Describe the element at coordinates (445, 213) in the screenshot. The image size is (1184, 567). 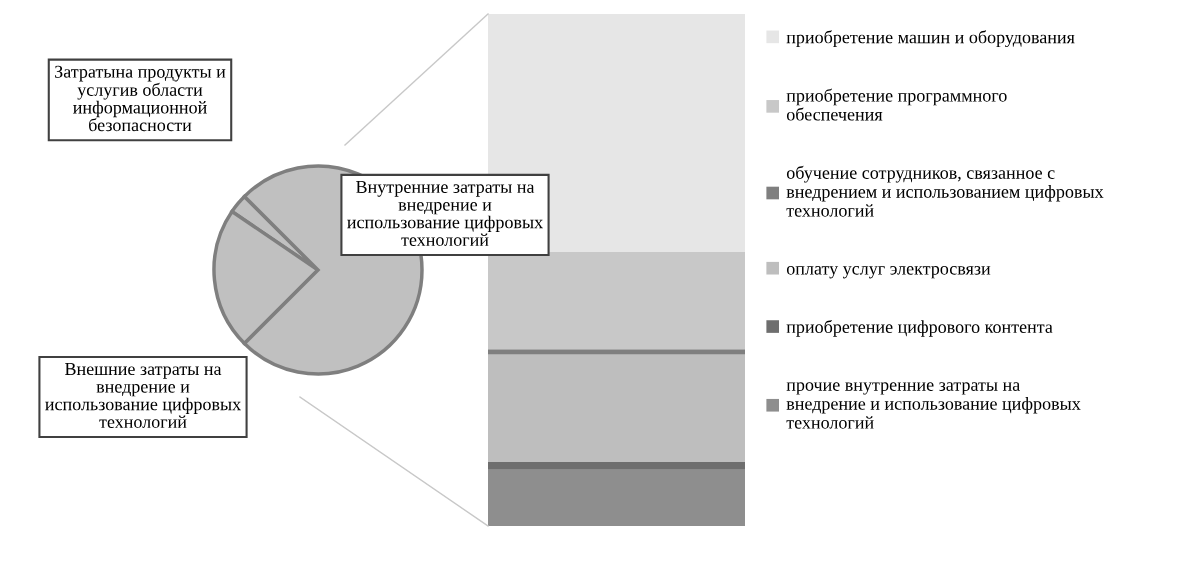
I see `slice-label: Внутренние затраты на внедрение и использование цифровых технологий` at that location.